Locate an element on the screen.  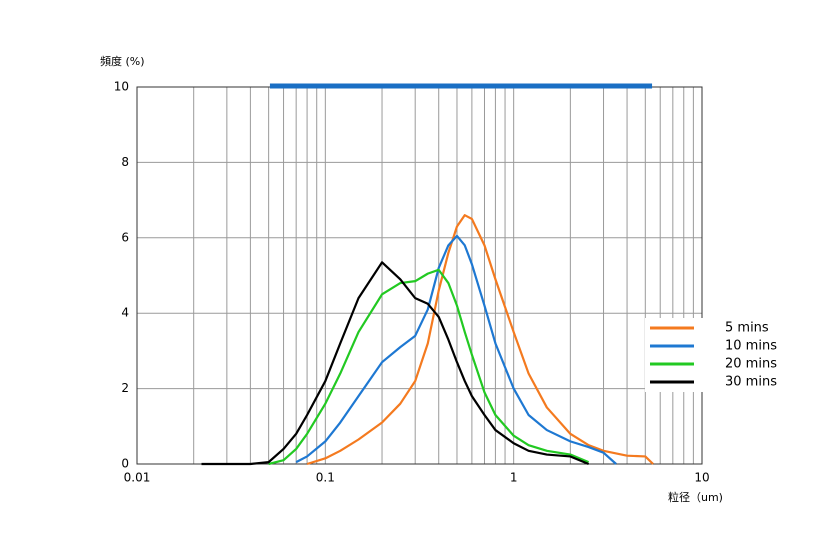
y-tick-label: 10 is located at coordinates (121, 87).